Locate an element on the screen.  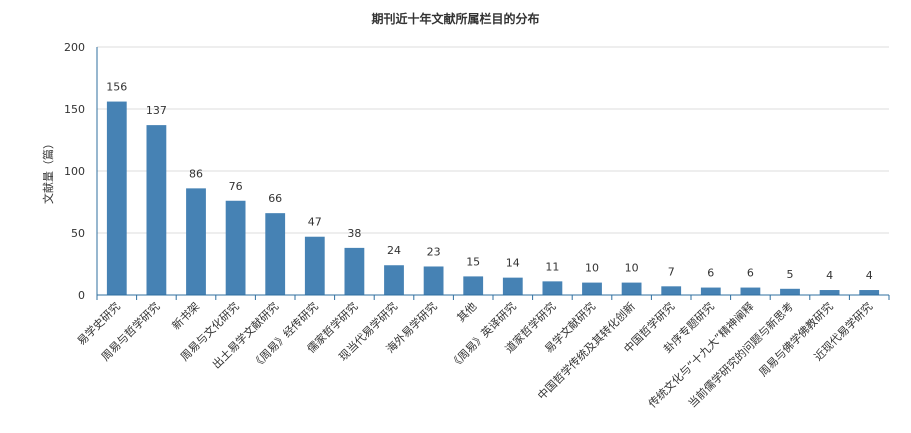
x-tick-label: 《周易》英译研究 is located at coordinates (483, 335).